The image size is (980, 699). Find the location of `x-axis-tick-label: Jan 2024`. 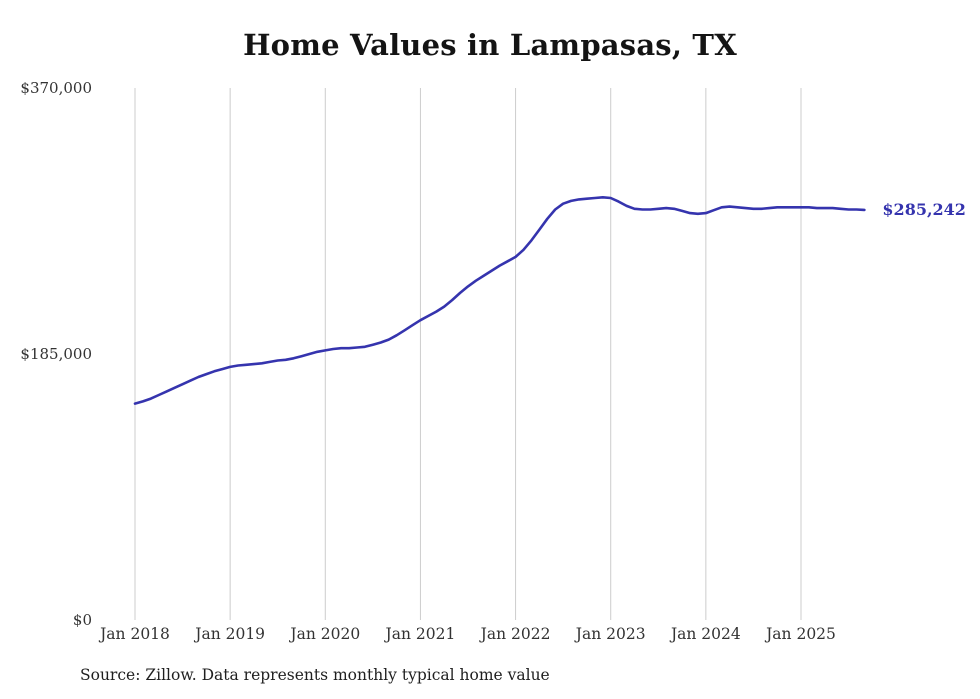

x-axis-tick-label: Jan 2024 is located at coordinates (705, 634).